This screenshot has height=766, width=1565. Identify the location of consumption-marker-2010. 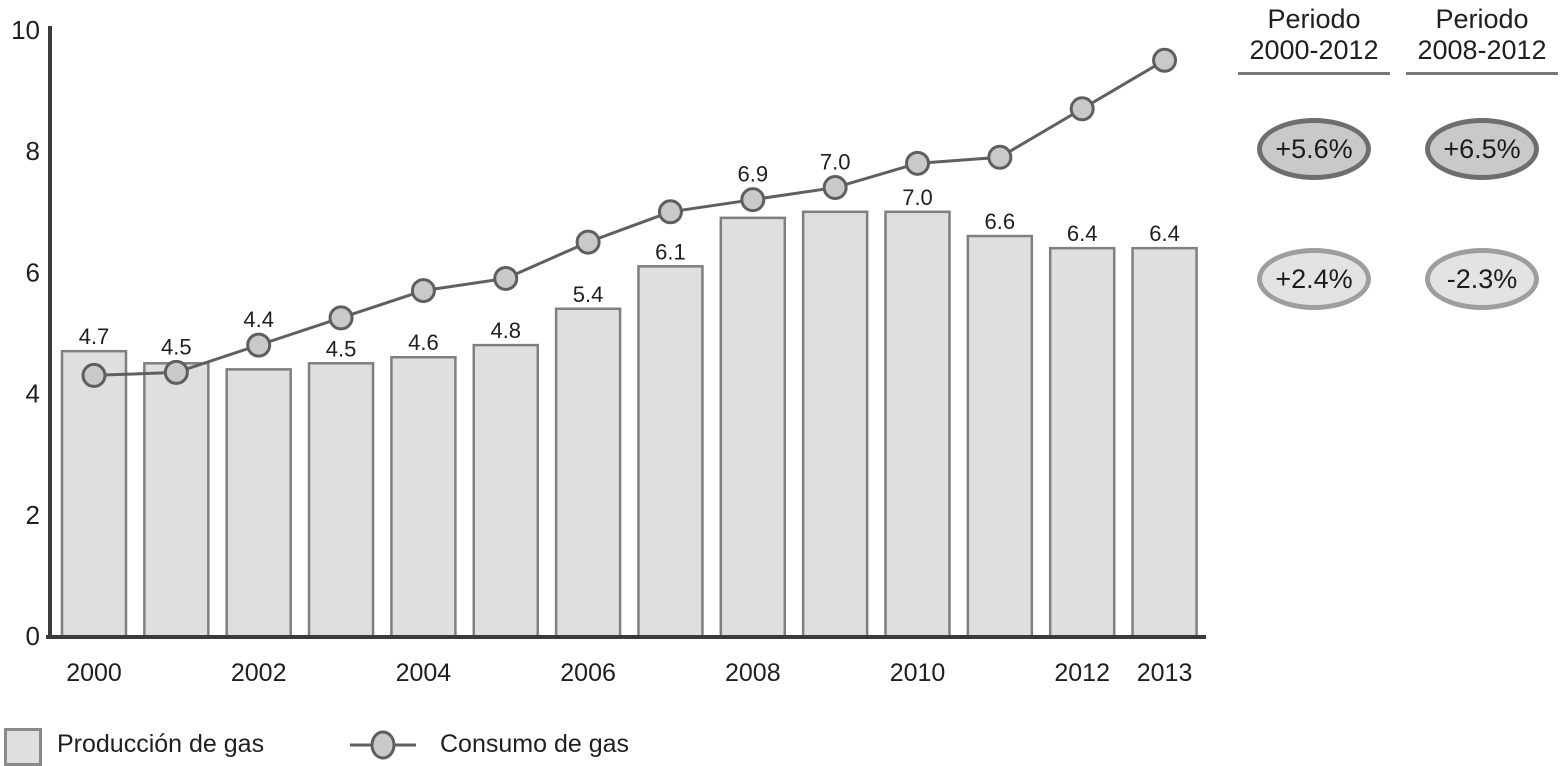
(917, 163).